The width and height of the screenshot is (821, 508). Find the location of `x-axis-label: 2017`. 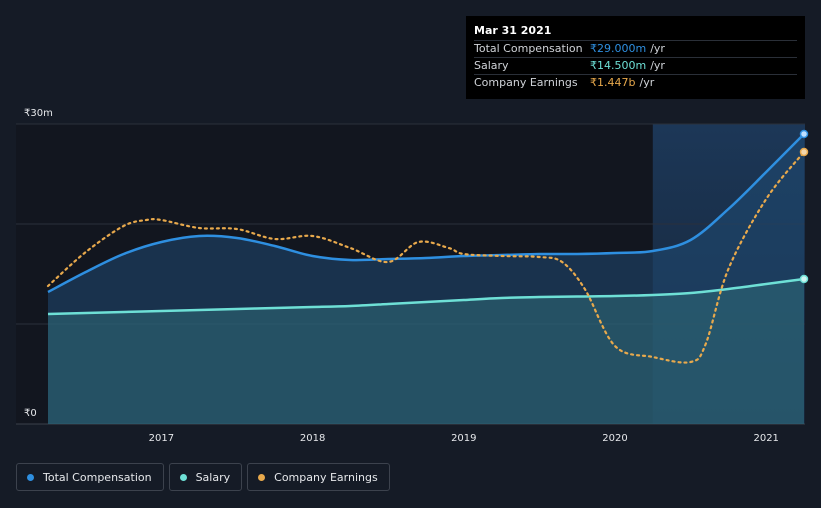

x-axis-label: 2017 is located at coordinates (161, 438).